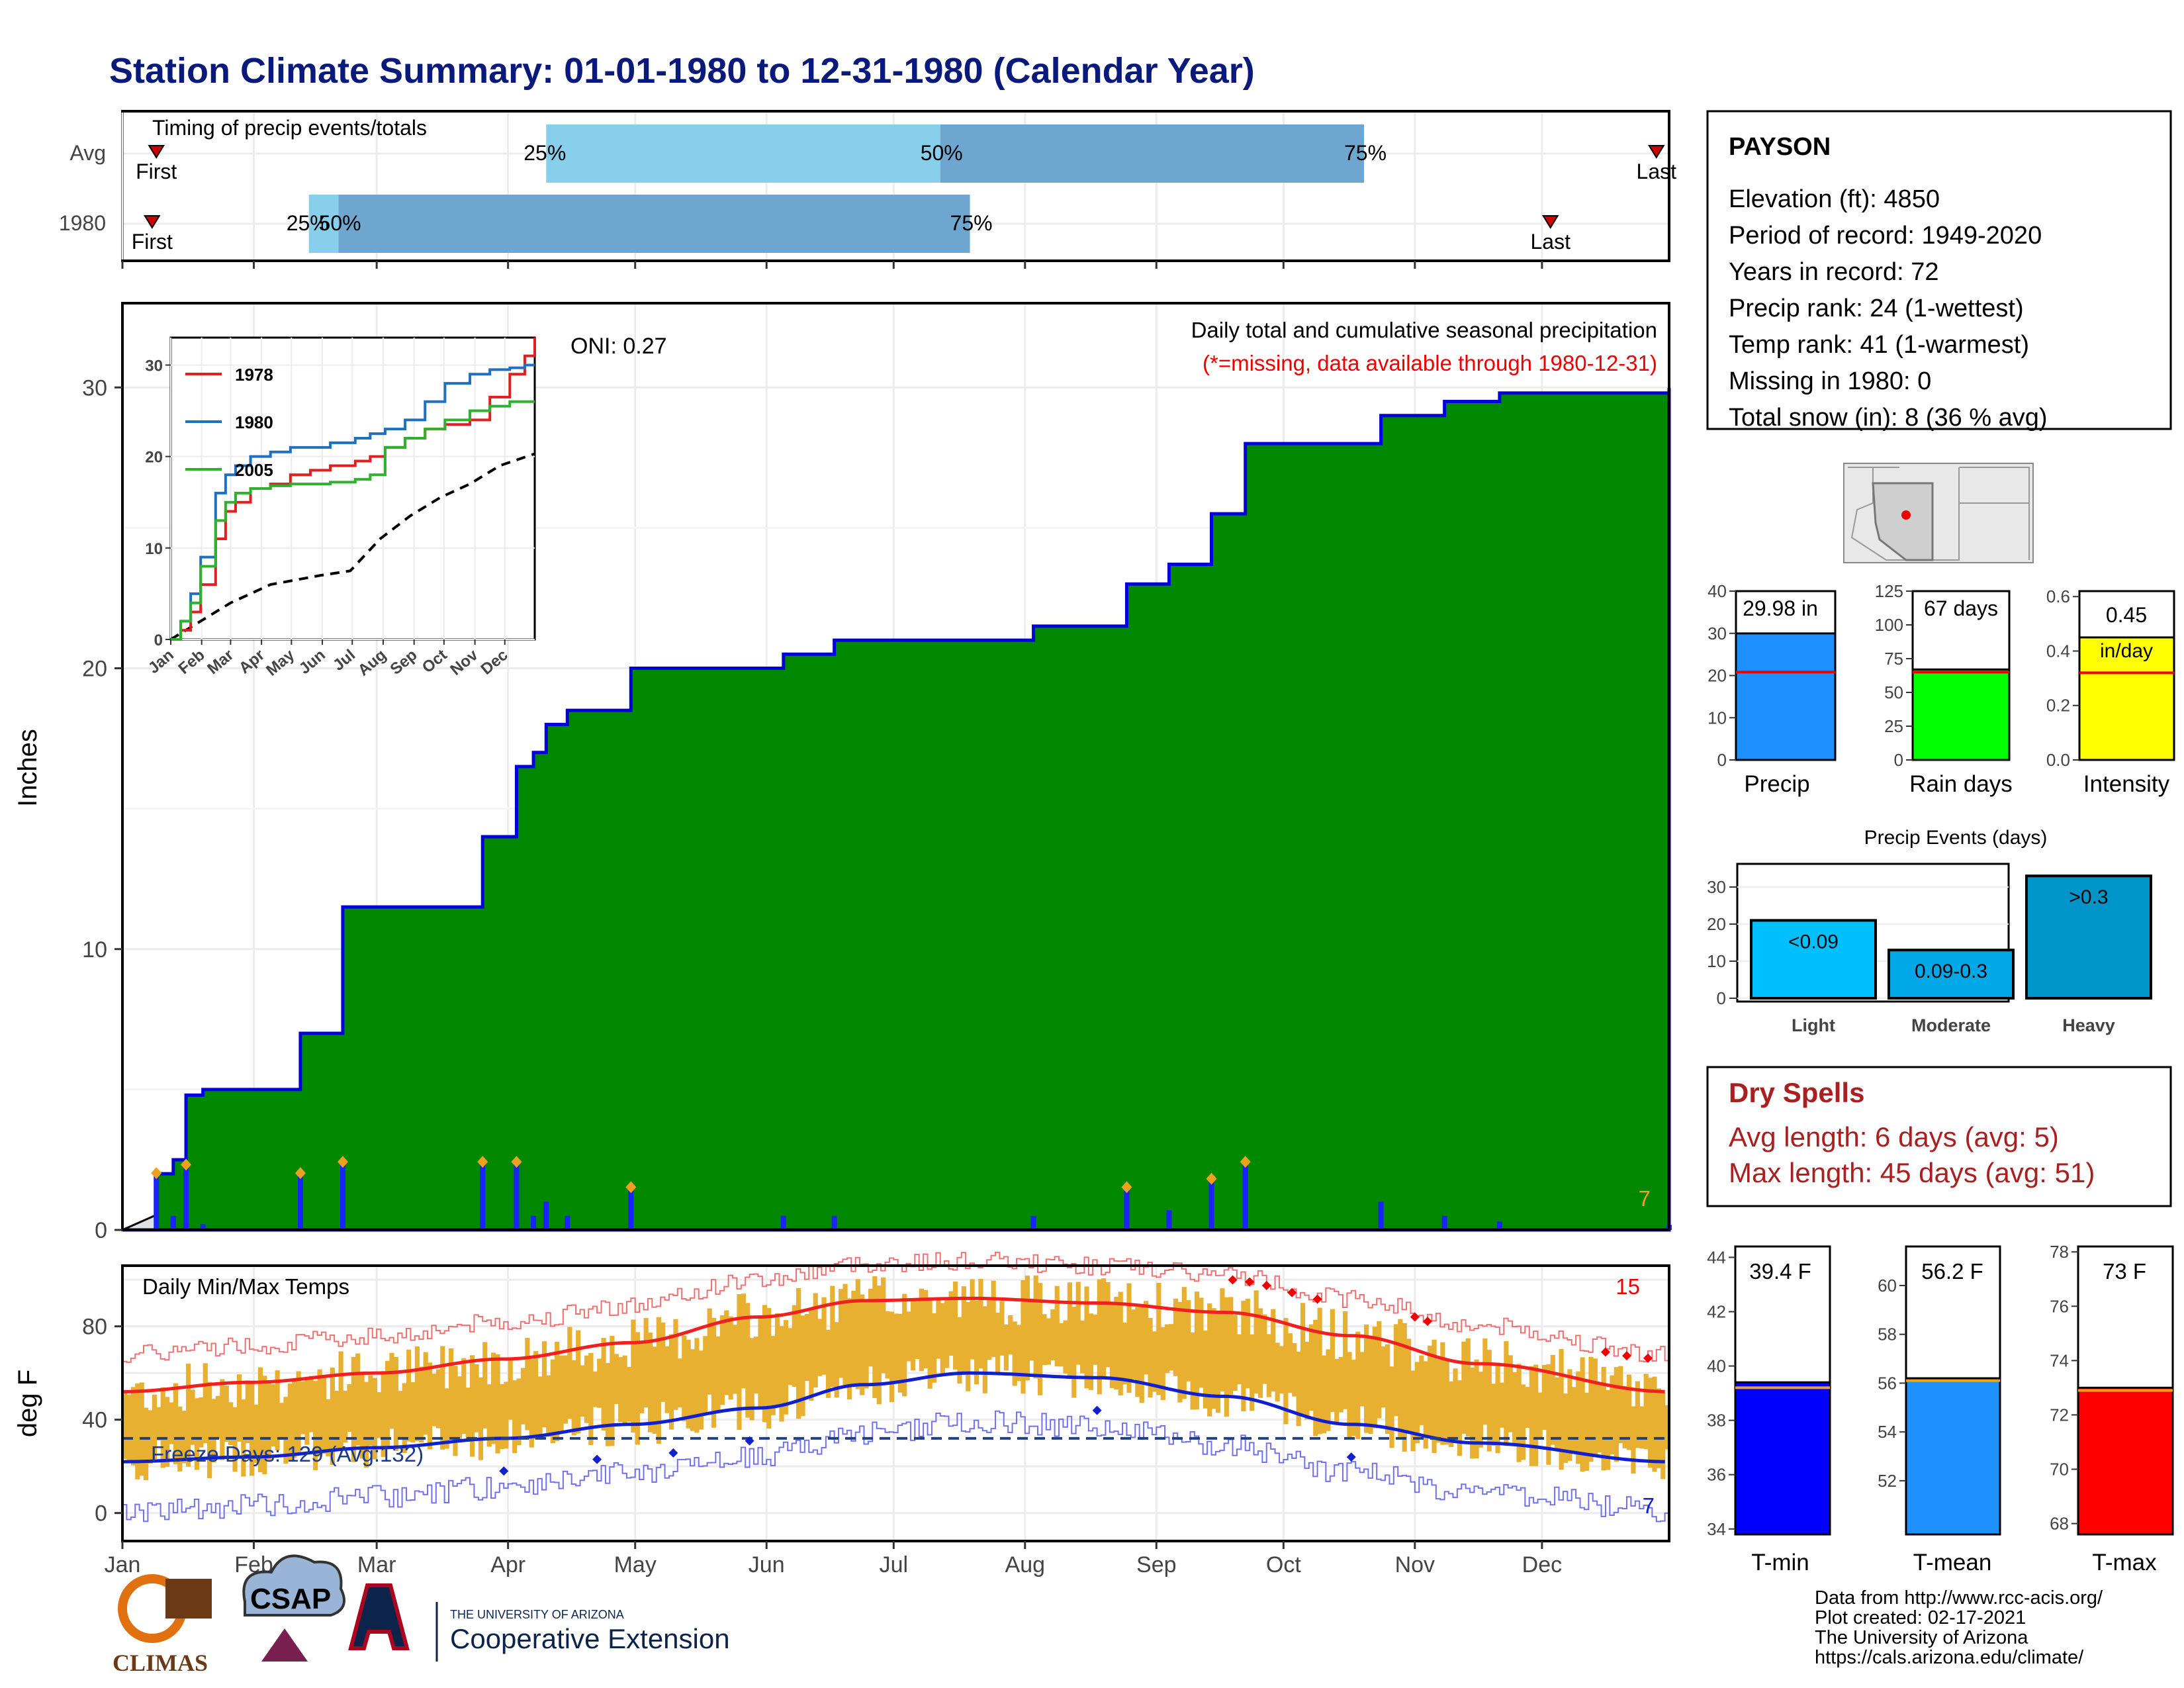 The width and height of the screenshot is (2184, 1688). I want to click on events-tick-label: 20, so click(1716, 924).